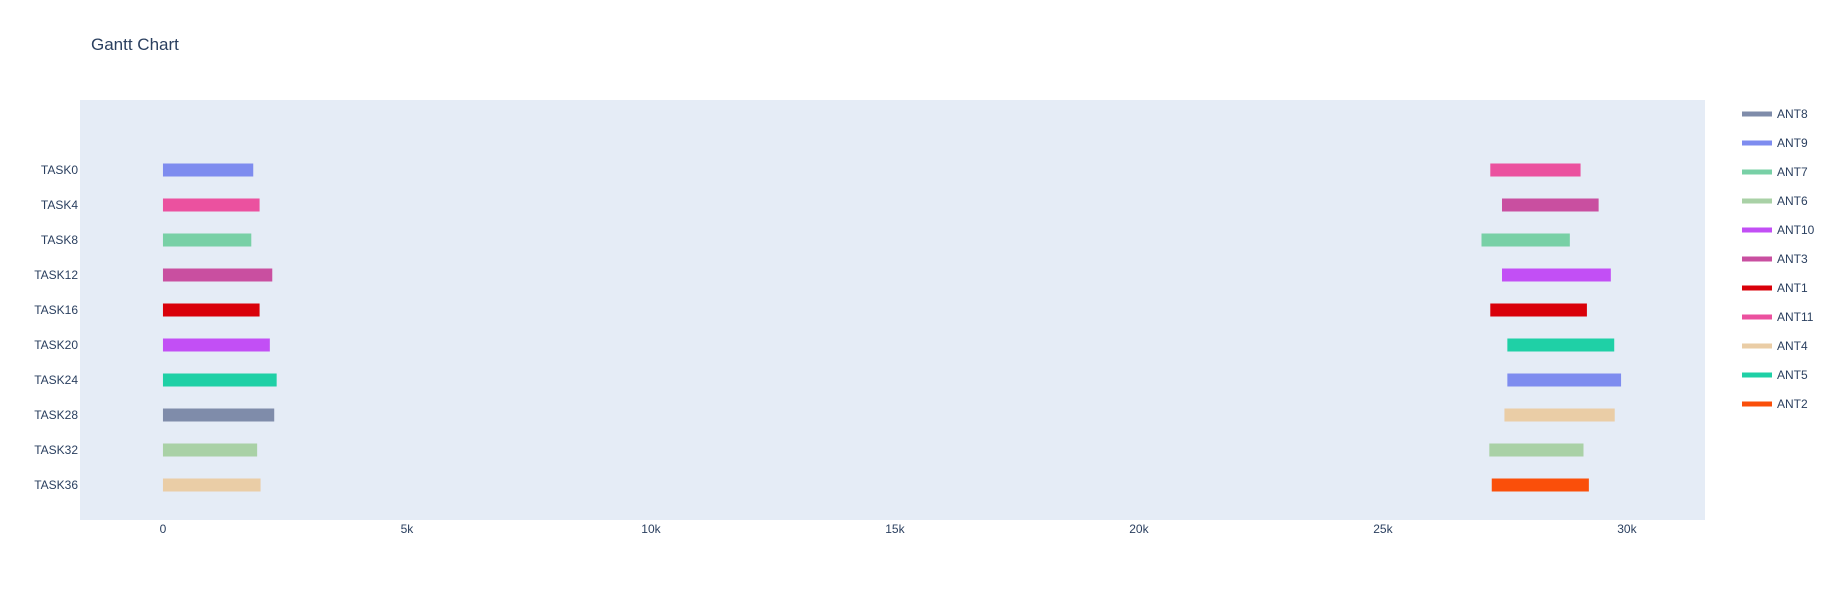 The height and width of the screenshot is (600, 1832). Describe the element at coordinates (1775, 114) in the screenshot. I see `legend-item-ant8: ANT8` at that location.